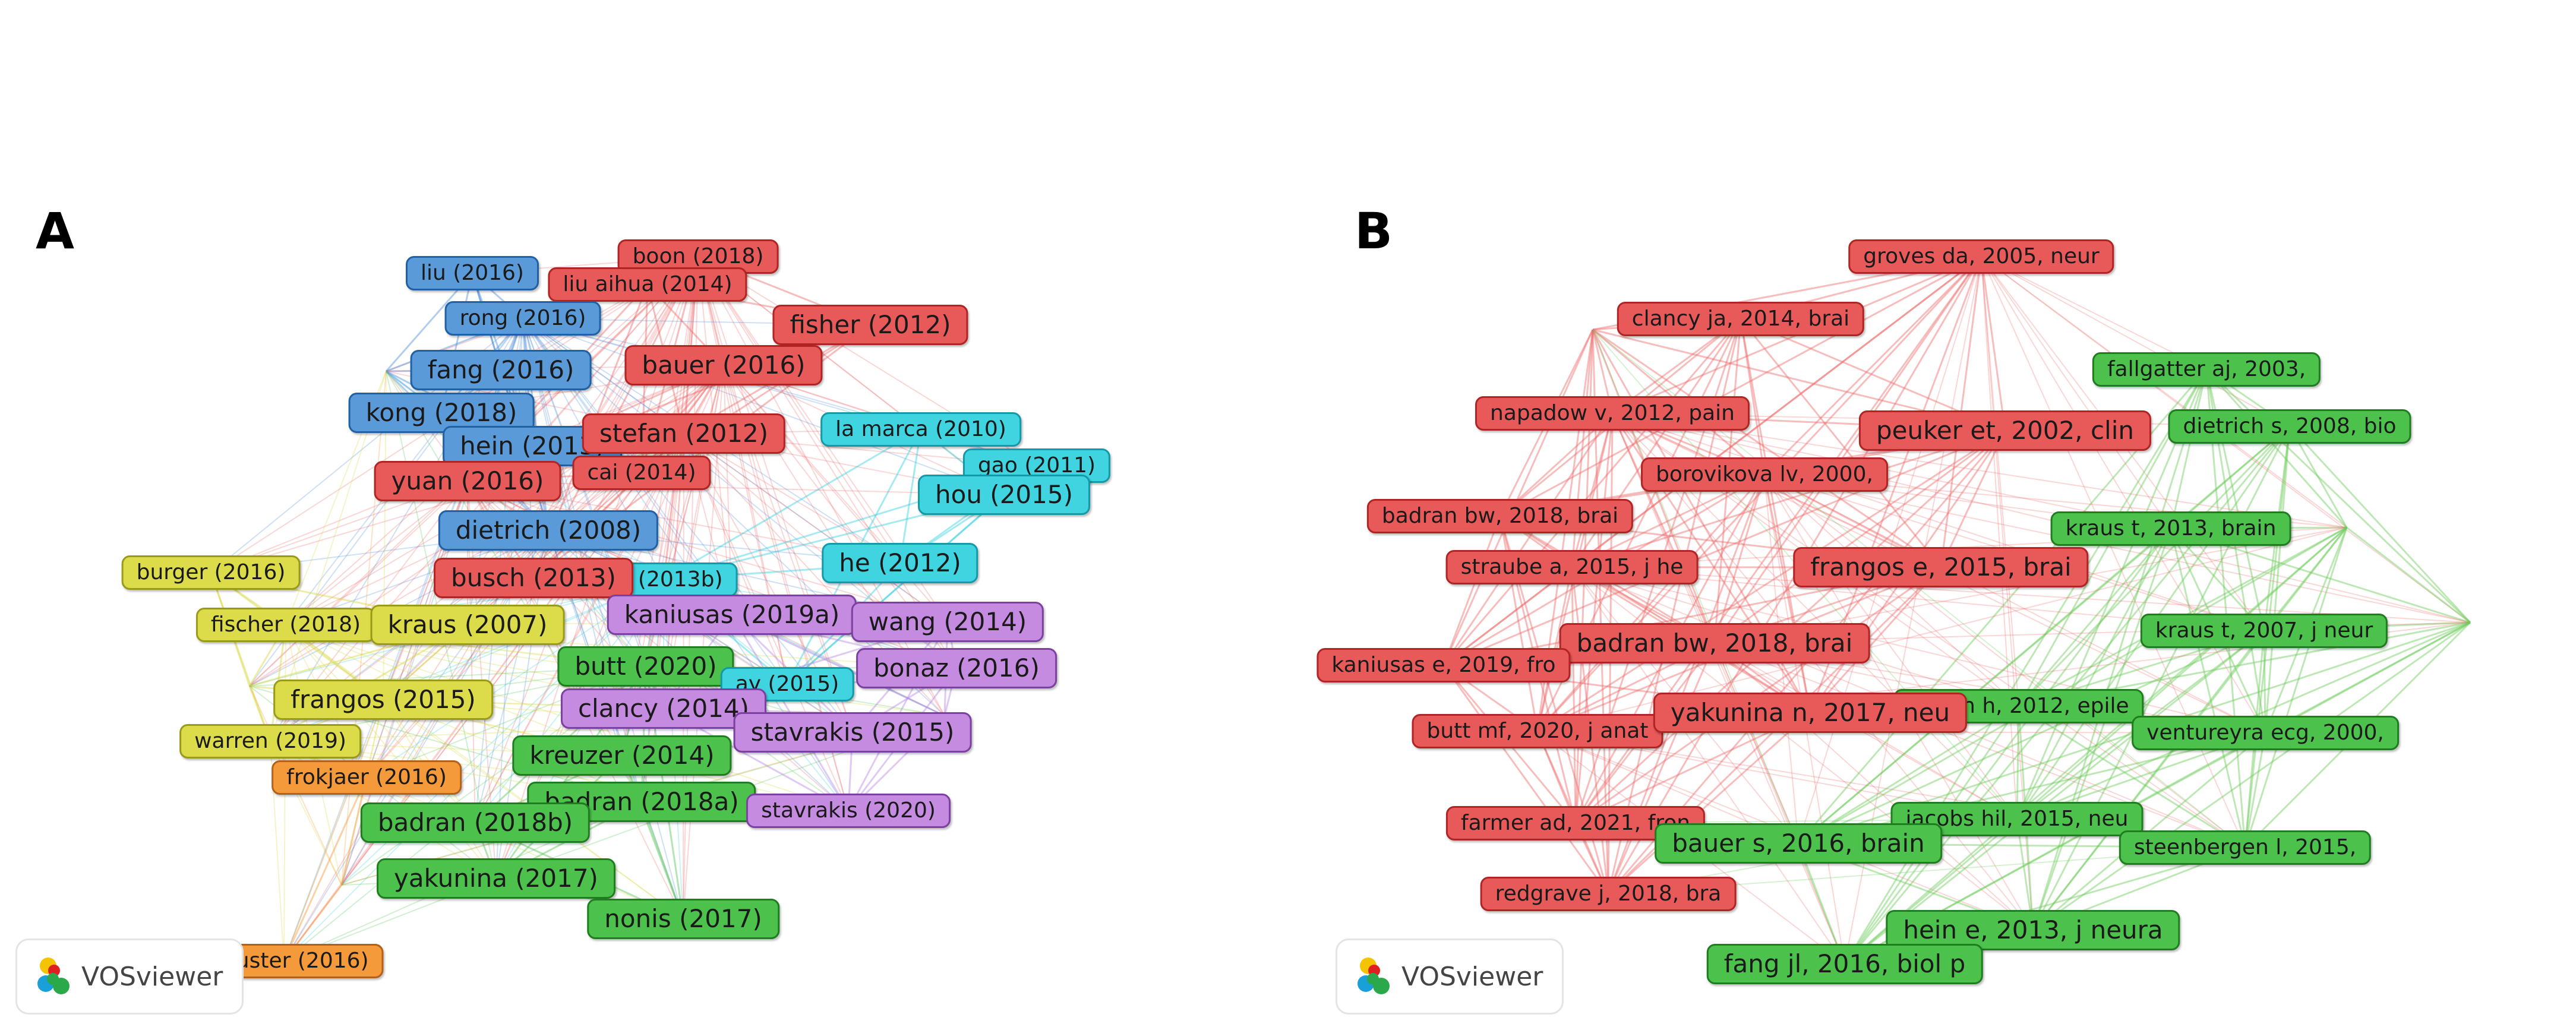 Image resolution: width=2576 pixels, height=1027 pixels. I want to click on node-clancy-2014: clancy (2014), so click(663, 709).